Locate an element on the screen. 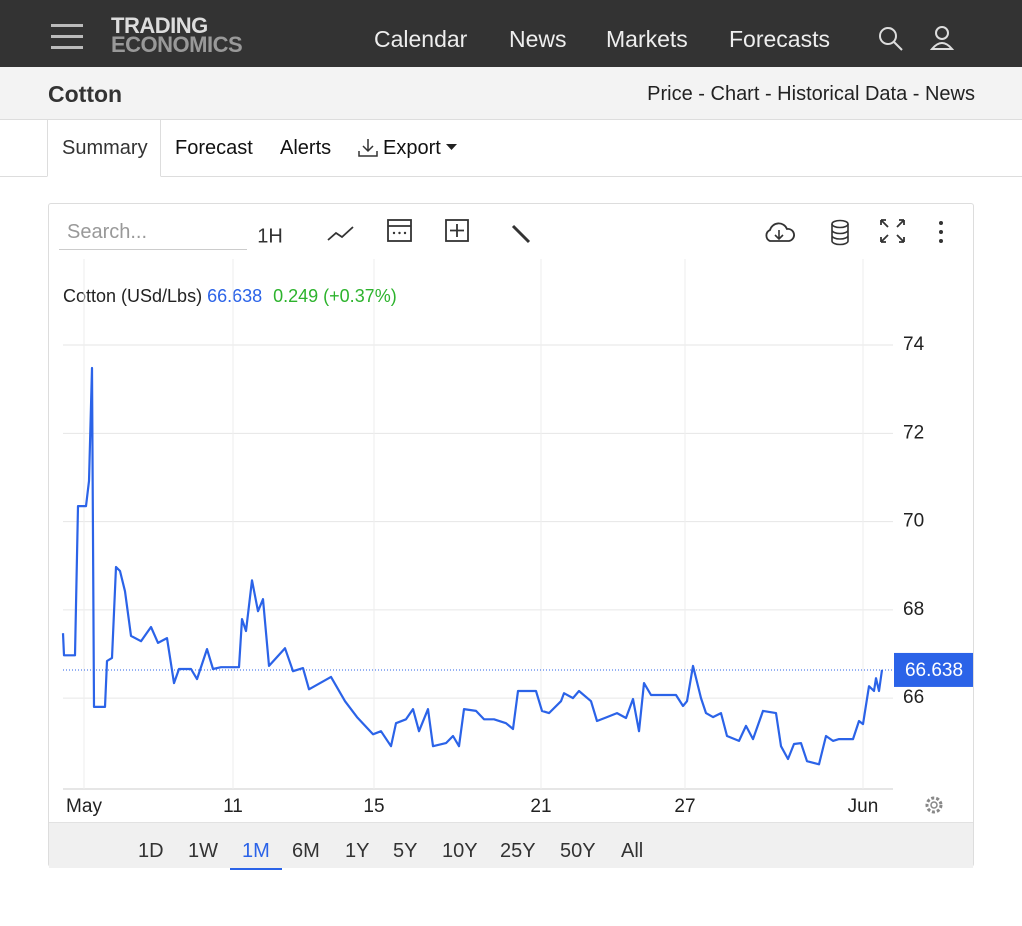  nav-link: Calendar is located at coordinates (421, 39).